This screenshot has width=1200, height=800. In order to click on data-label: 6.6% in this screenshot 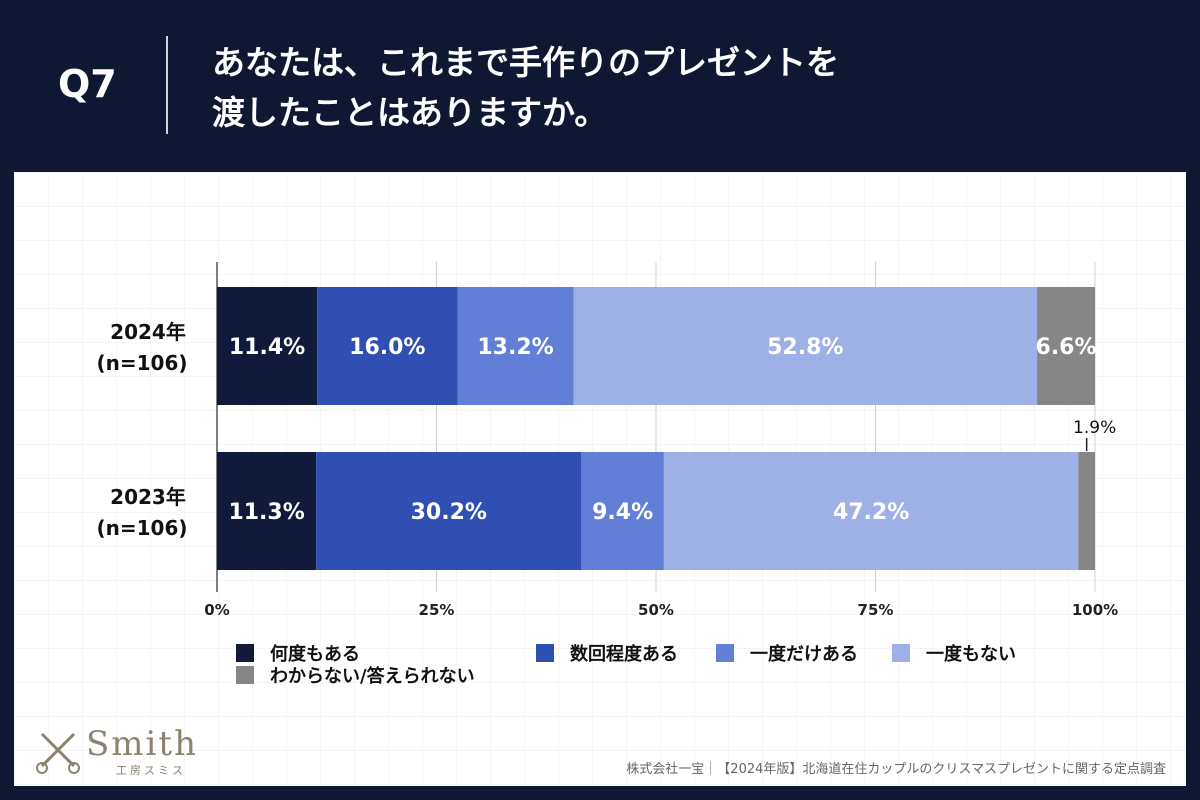, I will do `click(1066, 347)`.